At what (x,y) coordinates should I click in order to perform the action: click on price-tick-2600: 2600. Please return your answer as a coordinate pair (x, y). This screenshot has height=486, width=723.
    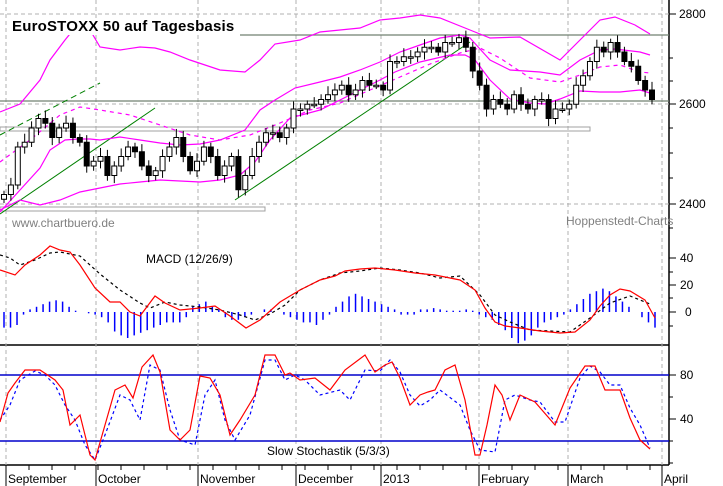
    Looking at the image, I should click on (692, 104).